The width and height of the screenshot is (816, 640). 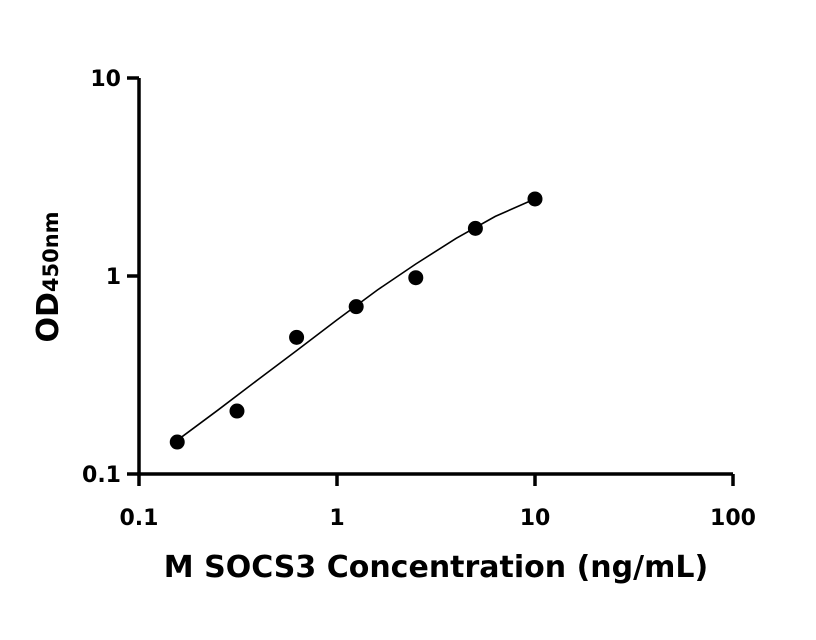 What do you see at coordinates (535, 518) in the screenshot?
I see `x-tick-label: 10` at bounding box center [535, 518].